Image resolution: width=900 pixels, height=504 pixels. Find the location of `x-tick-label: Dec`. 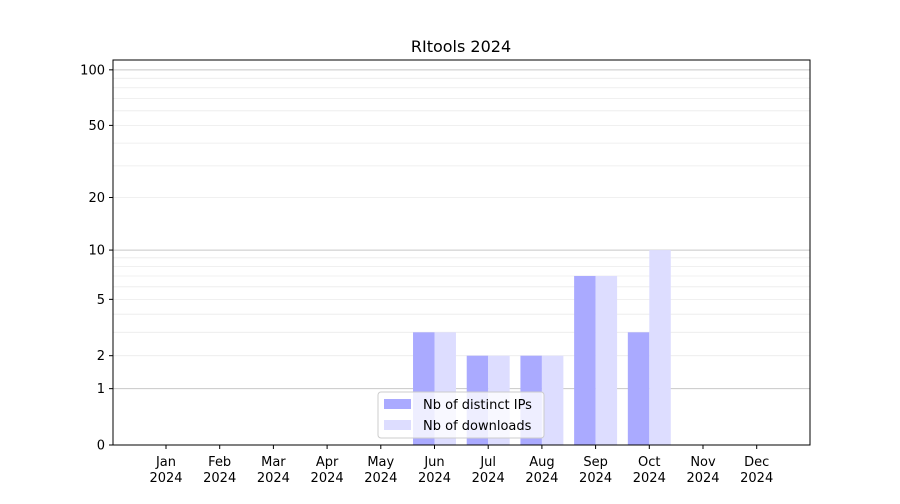

x-tick-label: Dec is located at coordinates (756, 462).